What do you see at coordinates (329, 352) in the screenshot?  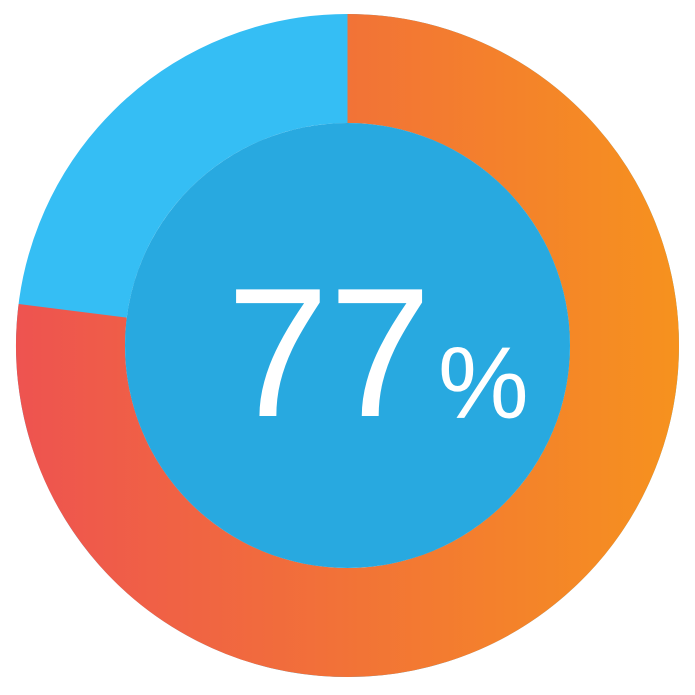 I see `percent-value-label: 77` at bounding box center [329, 352].